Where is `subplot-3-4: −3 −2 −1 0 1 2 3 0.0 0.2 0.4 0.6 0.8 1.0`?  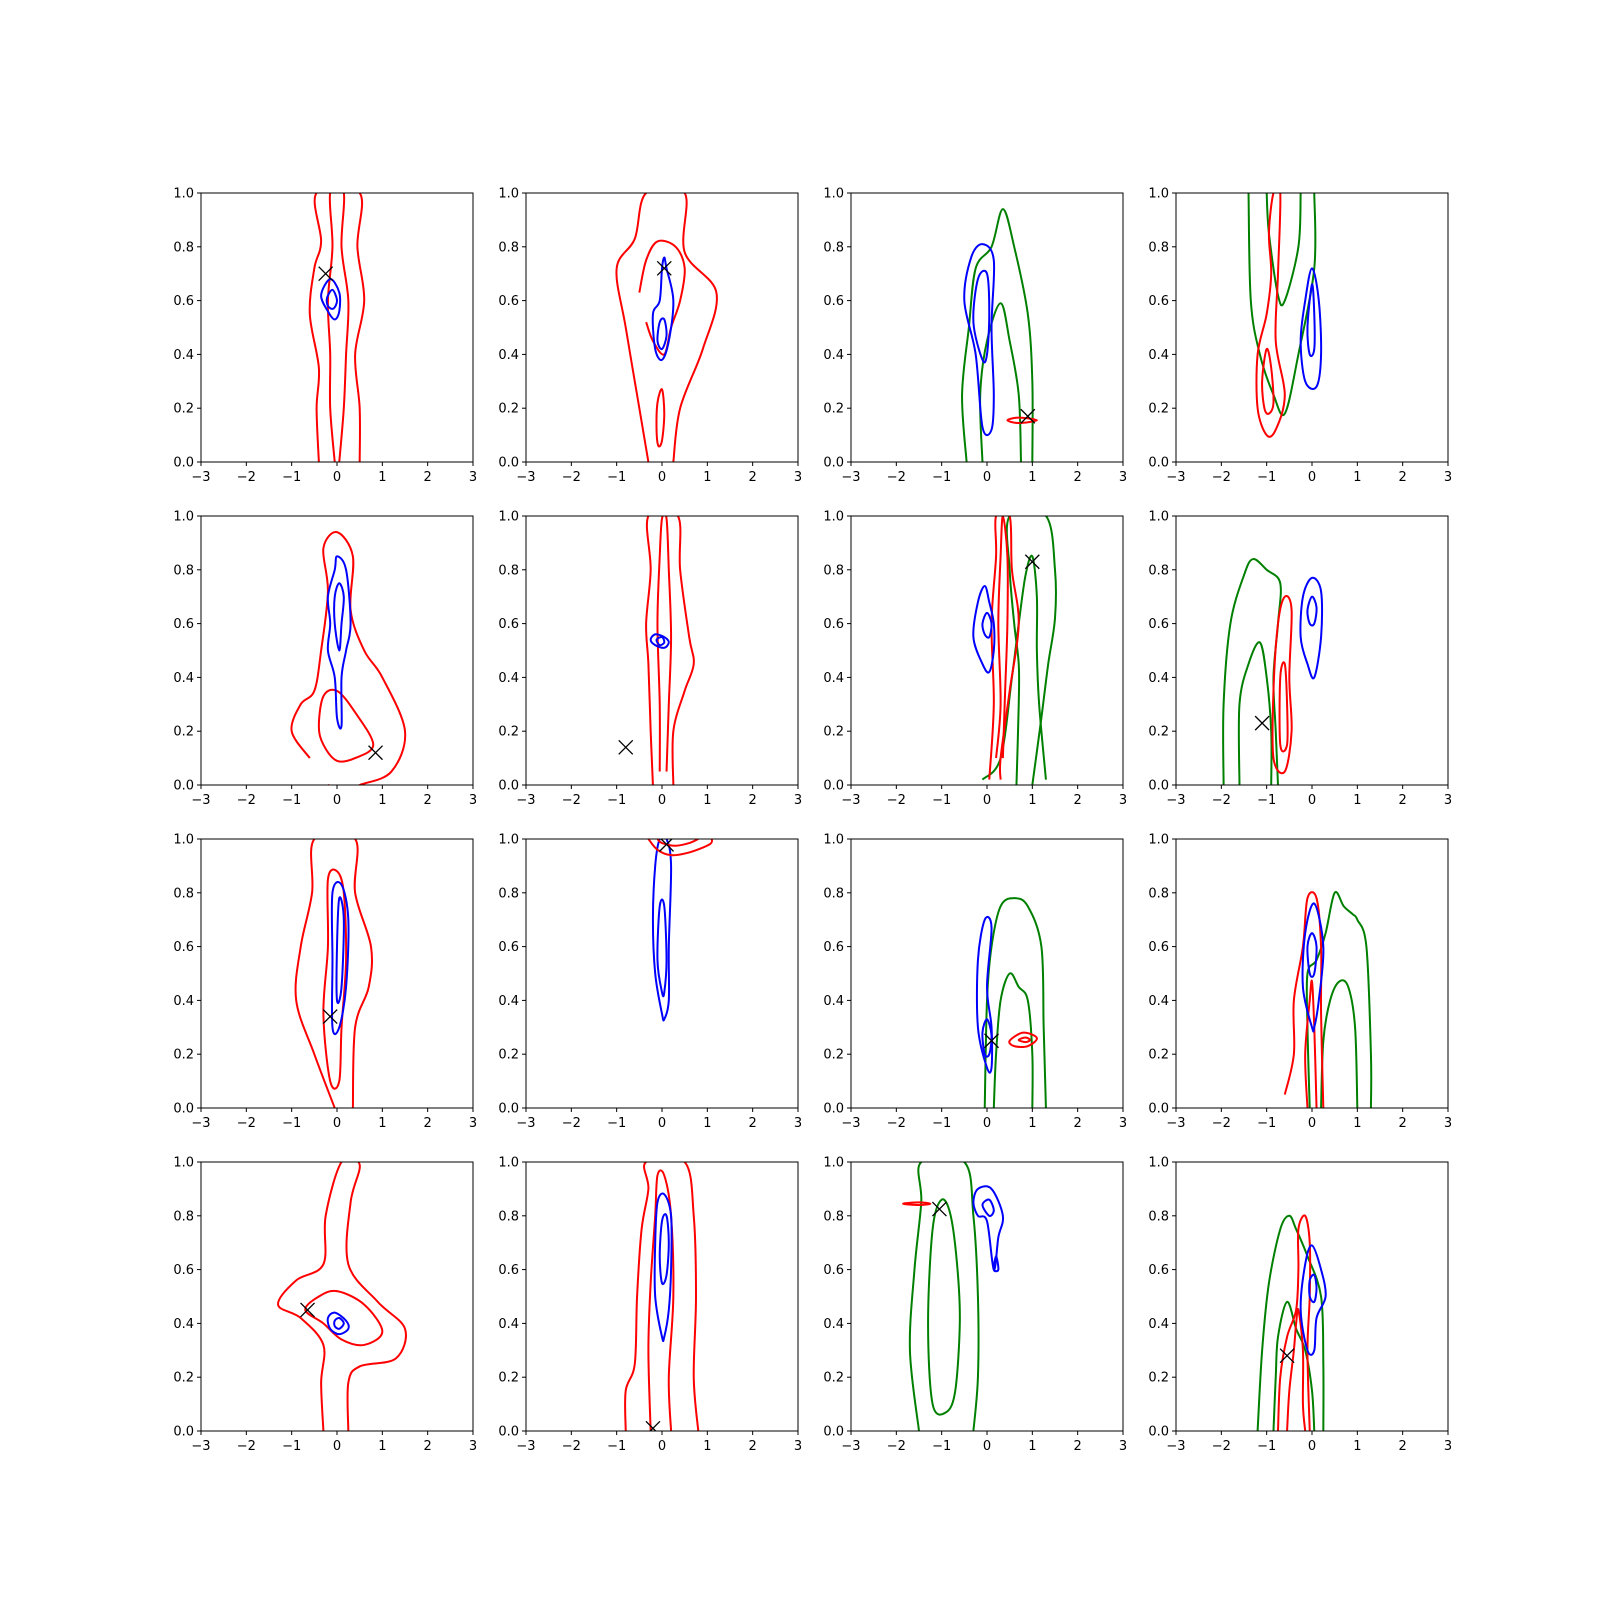 subplot-3-4: −3 −2 −1 0 1 2 3 0.0 0.2 0.4 0.6 0.8 1.0 is located at coordinates (1300, 982).